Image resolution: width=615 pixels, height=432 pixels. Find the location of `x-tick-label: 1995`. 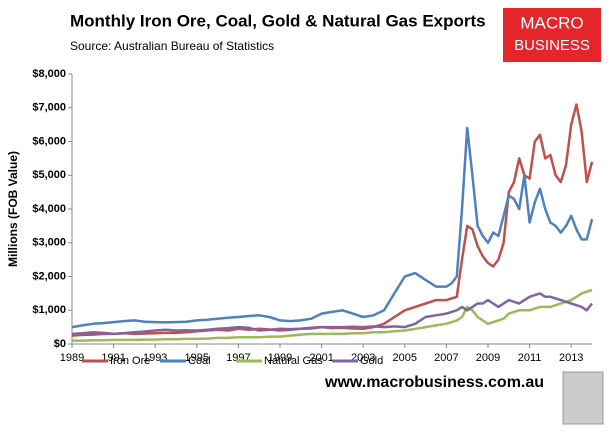

x-tick-label: 1995 is located at coordinates (197, 358).